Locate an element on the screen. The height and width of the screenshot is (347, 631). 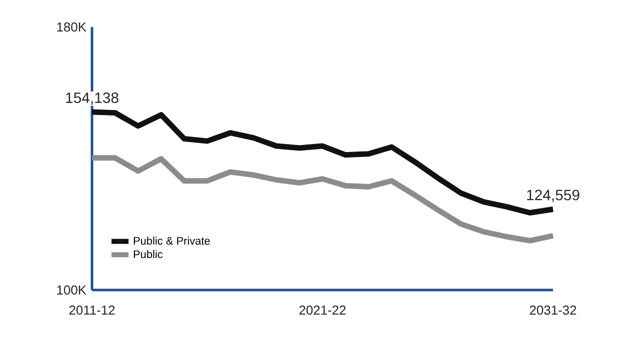
data-label: 124,559 is located at coordinates (553, 196).